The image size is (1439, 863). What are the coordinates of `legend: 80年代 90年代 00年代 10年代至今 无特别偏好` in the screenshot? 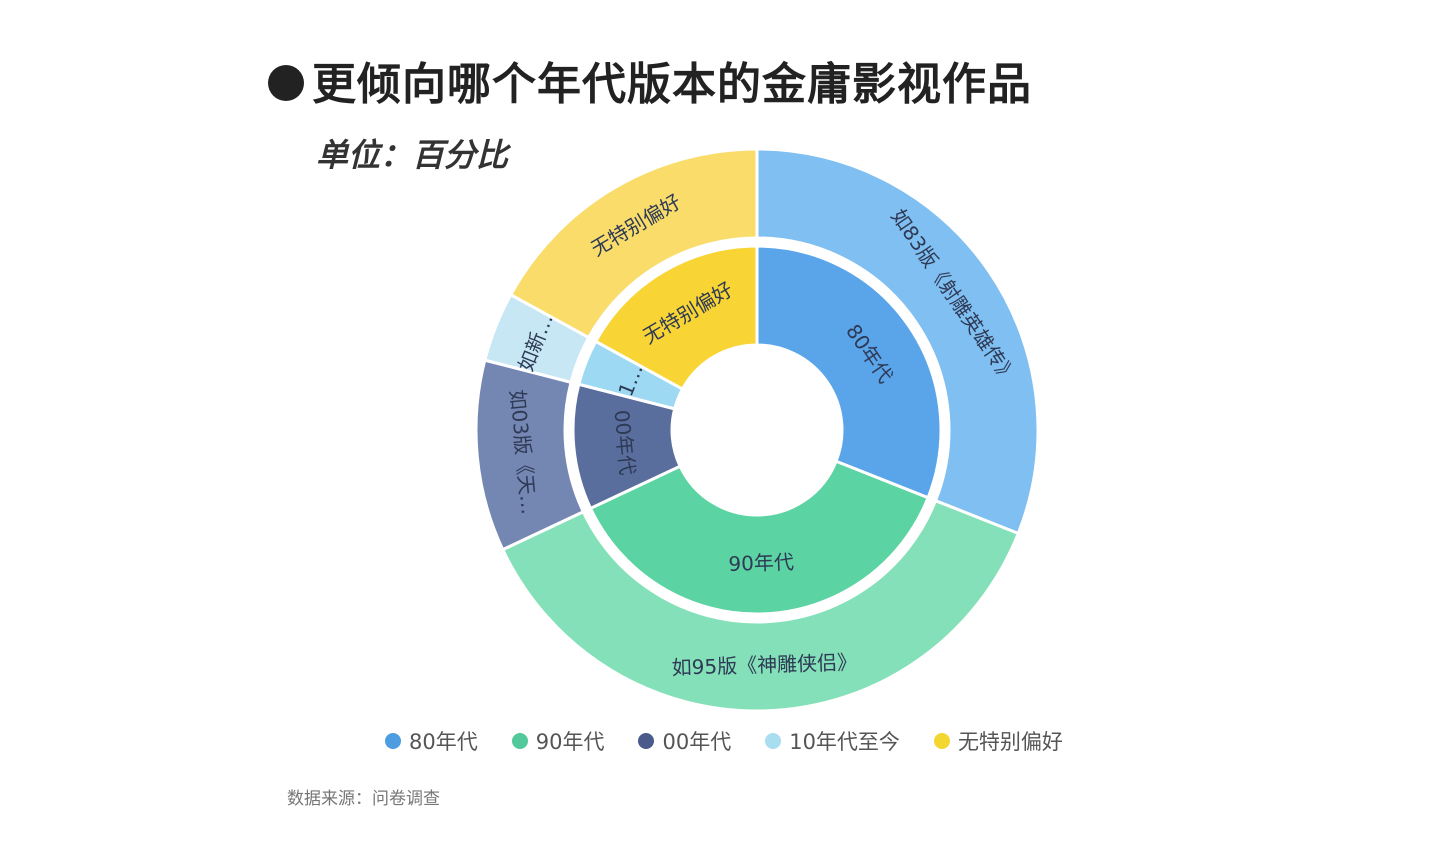 It's located at (724, 741).